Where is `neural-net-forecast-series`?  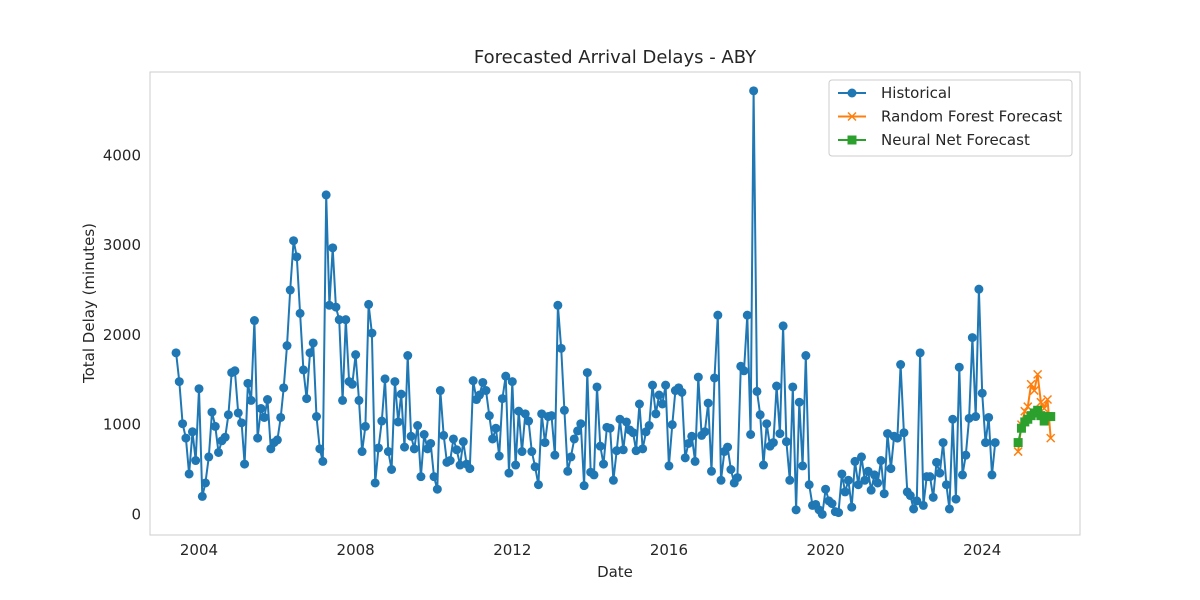 neural-net-forecast-series is located at coordinates (1034, 426).